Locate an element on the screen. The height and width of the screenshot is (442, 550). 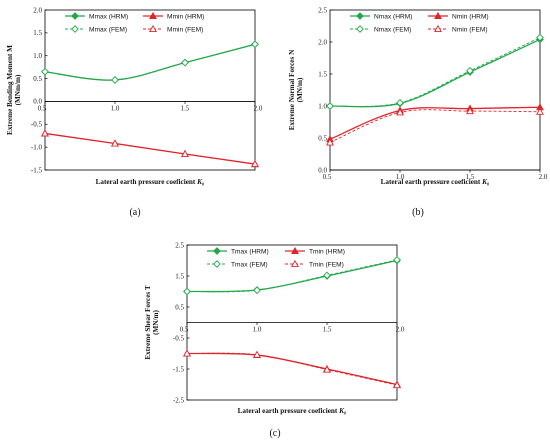
legend-entry: Mmax (FEM) is located at coordinates (108, 29).